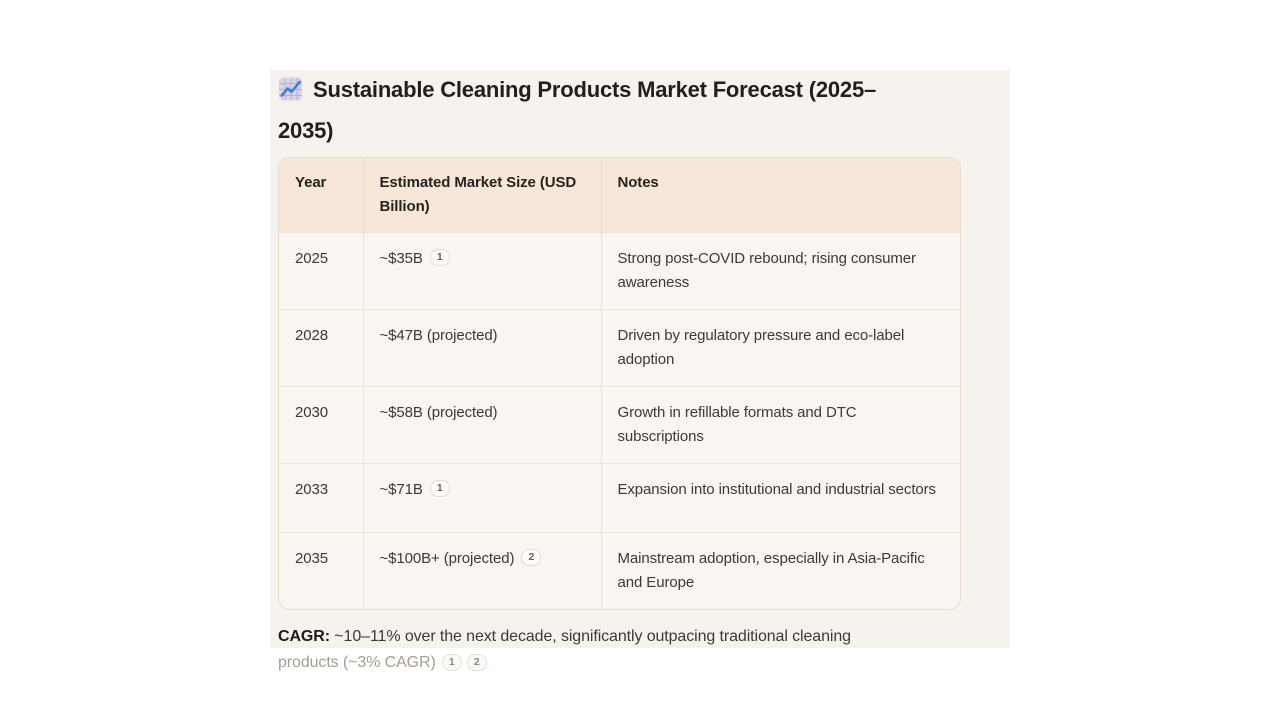 Image resolution: width=1280 pixels, height=720 pixels. Describe the element at coordinates (321, 498) in the screenshot. I see `year-cell: 2033` at that location.